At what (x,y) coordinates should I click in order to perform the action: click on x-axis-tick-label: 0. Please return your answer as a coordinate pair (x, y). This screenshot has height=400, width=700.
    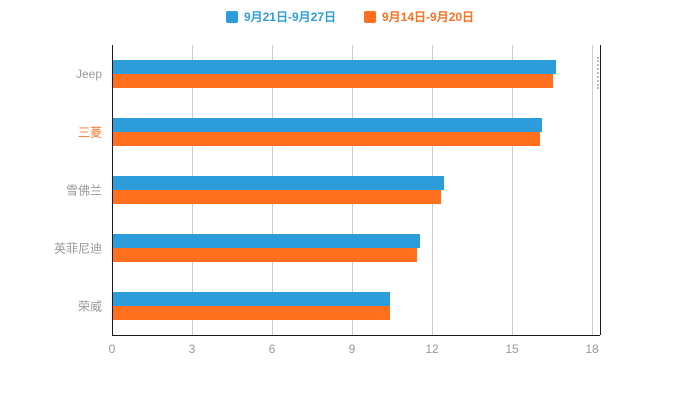
    Looking at the image, I should click on (112, 349).